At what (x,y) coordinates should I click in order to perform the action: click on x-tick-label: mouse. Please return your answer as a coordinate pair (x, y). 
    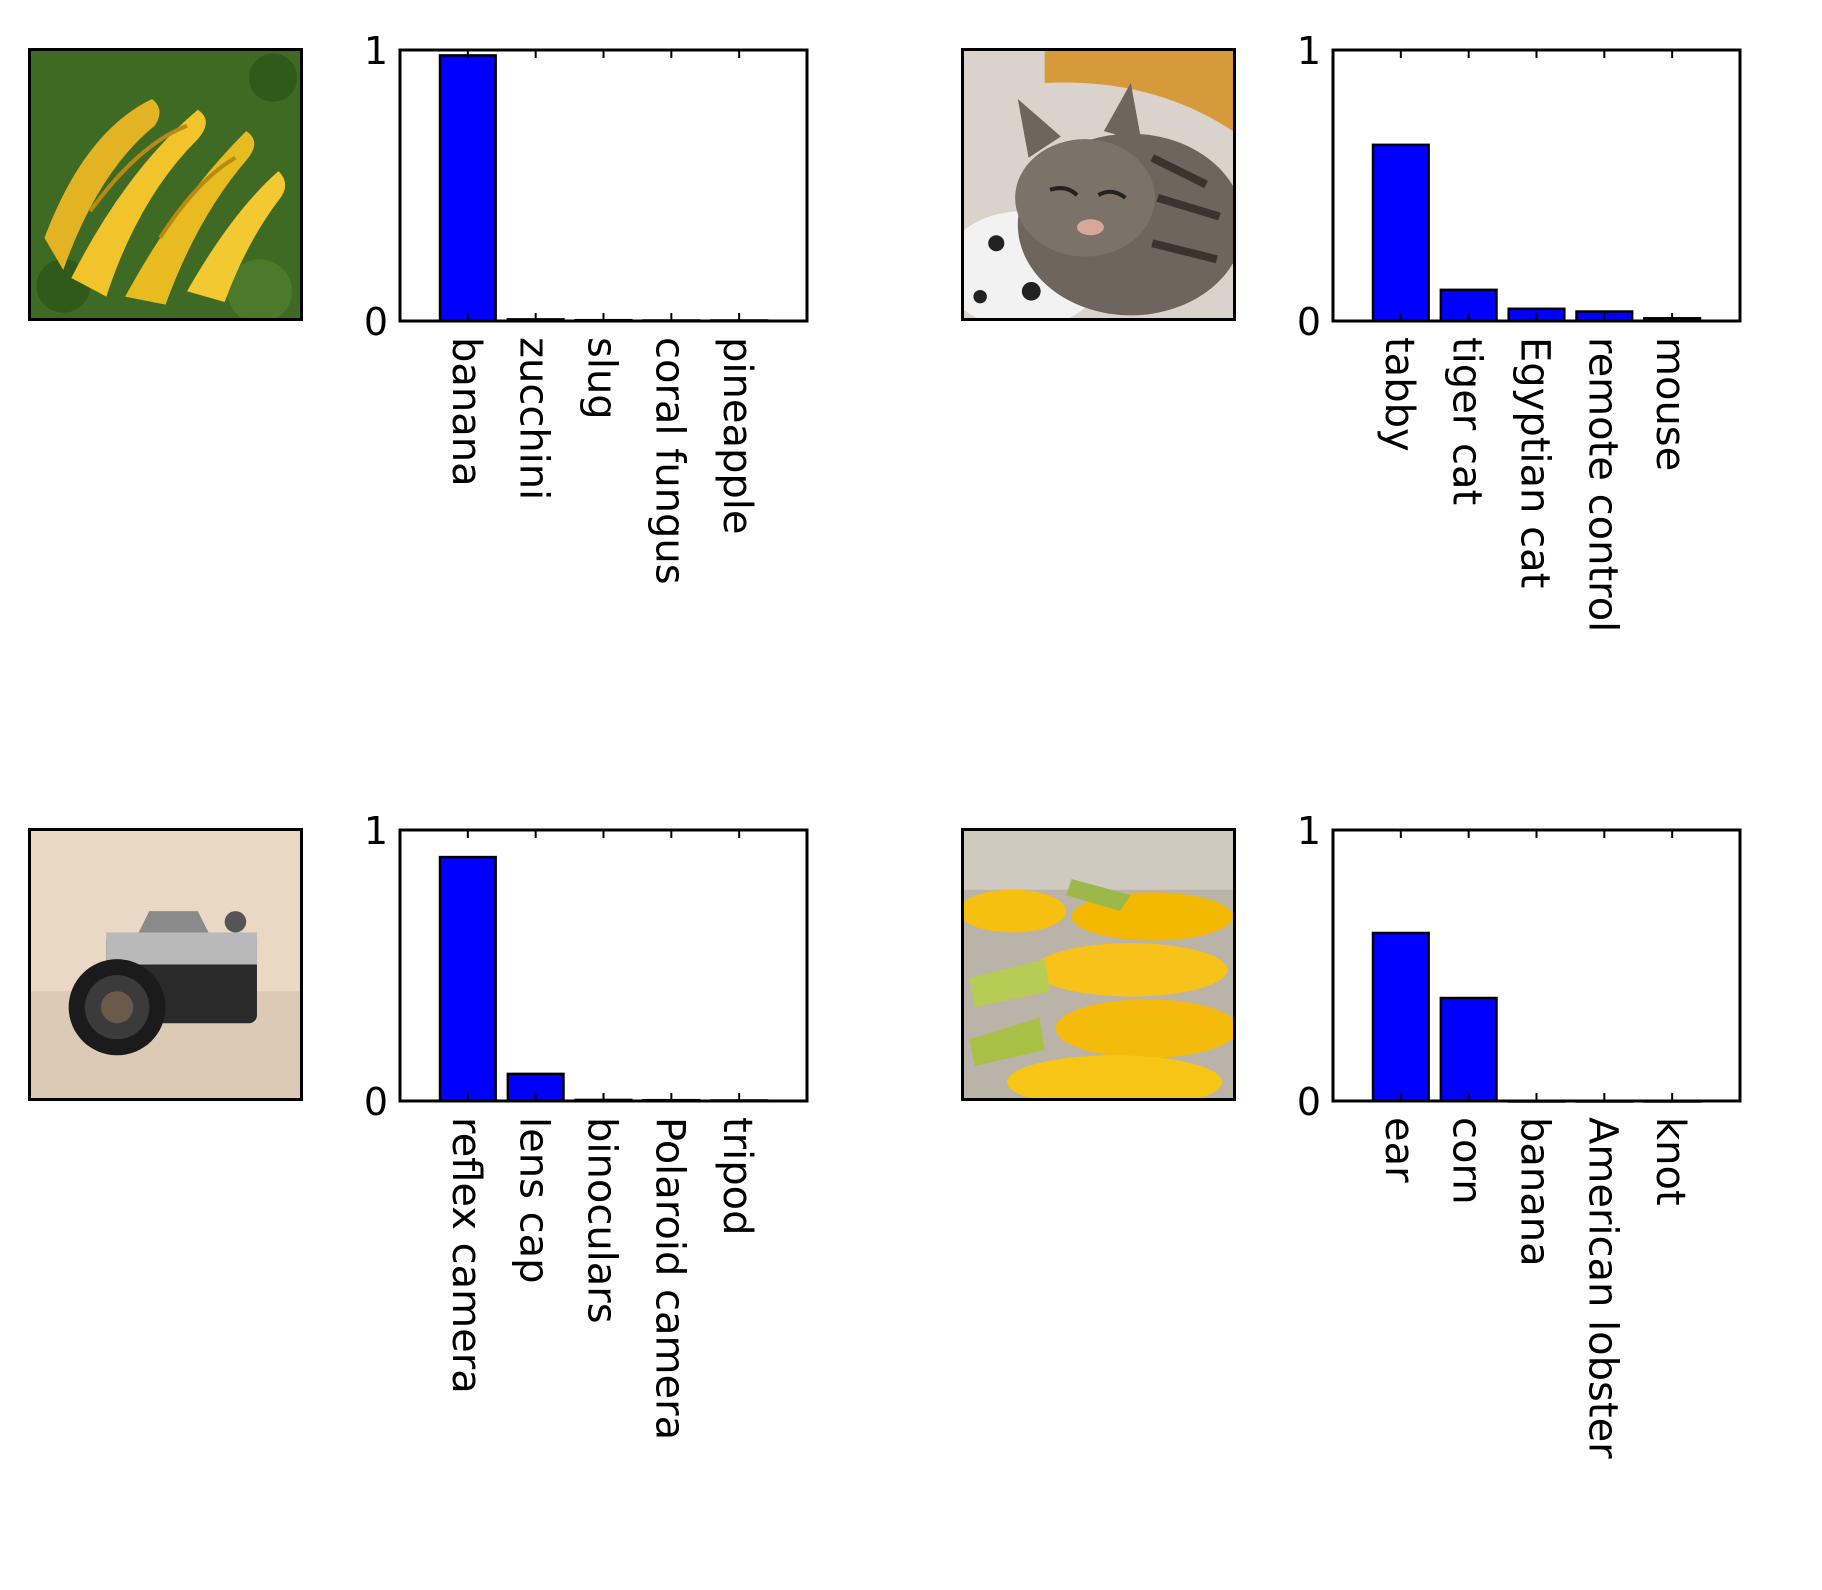
    Looking at the image, I should click on (1670, 404).